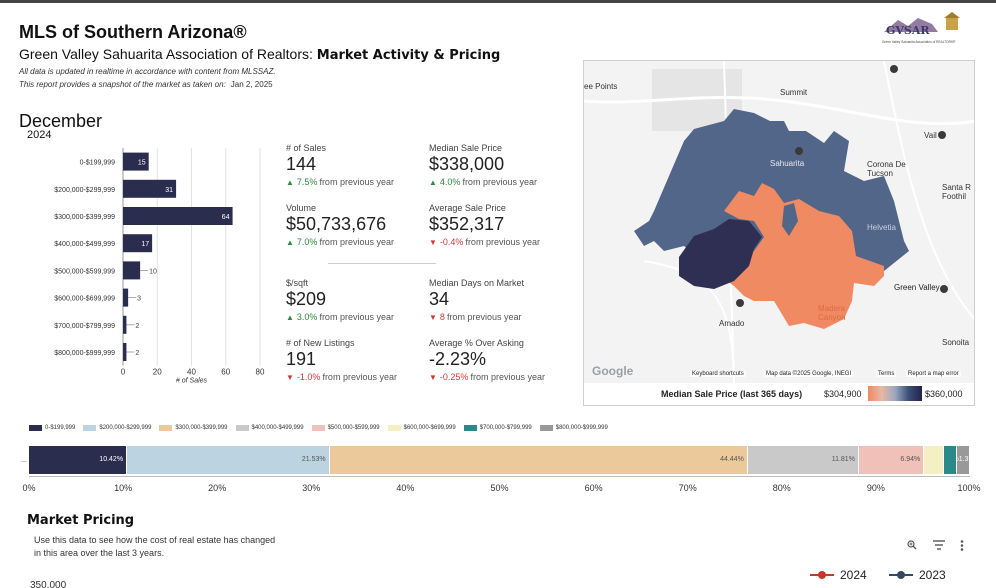  I want to click on legend-label: $400,000-$499,999, so click(277, 428).